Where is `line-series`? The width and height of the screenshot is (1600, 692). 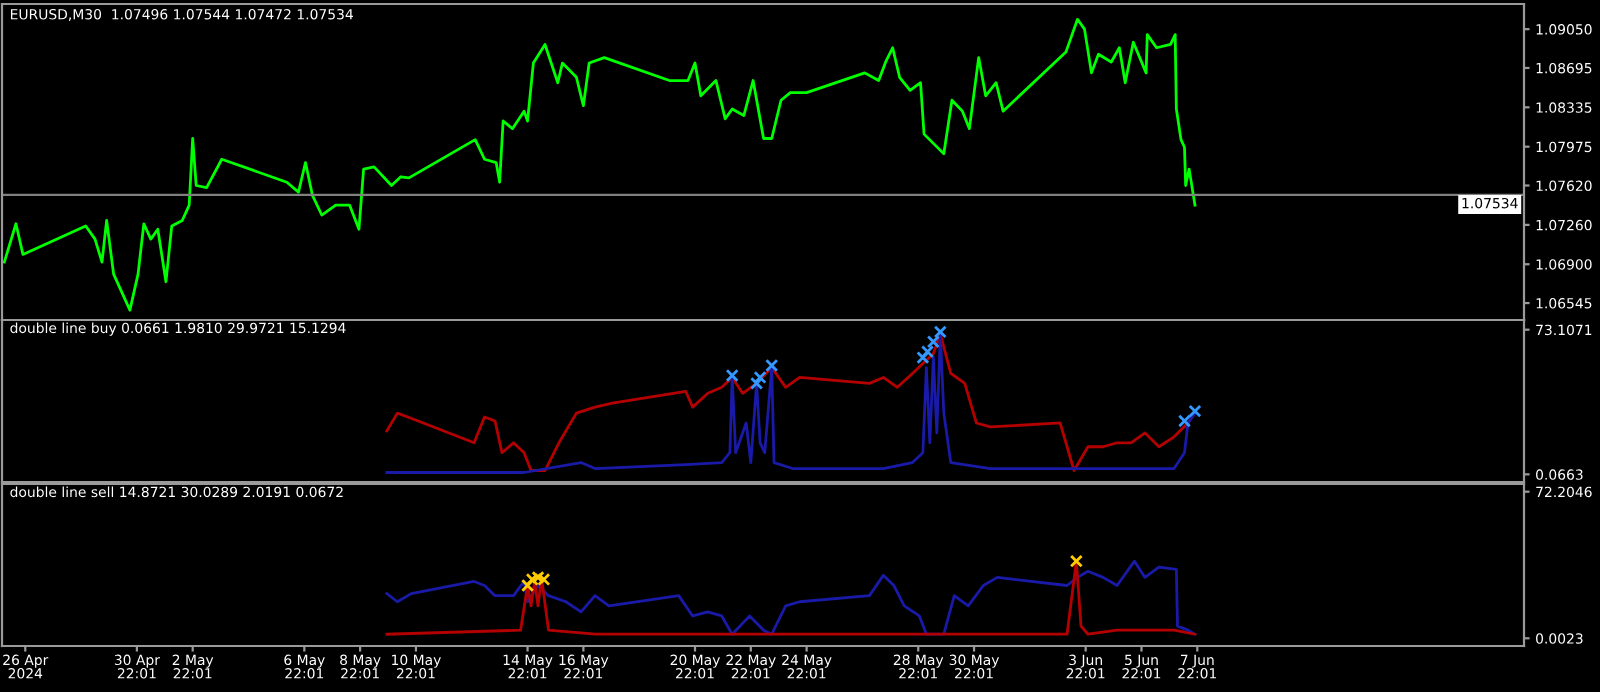
line-series is located at coordinates (791, 597).